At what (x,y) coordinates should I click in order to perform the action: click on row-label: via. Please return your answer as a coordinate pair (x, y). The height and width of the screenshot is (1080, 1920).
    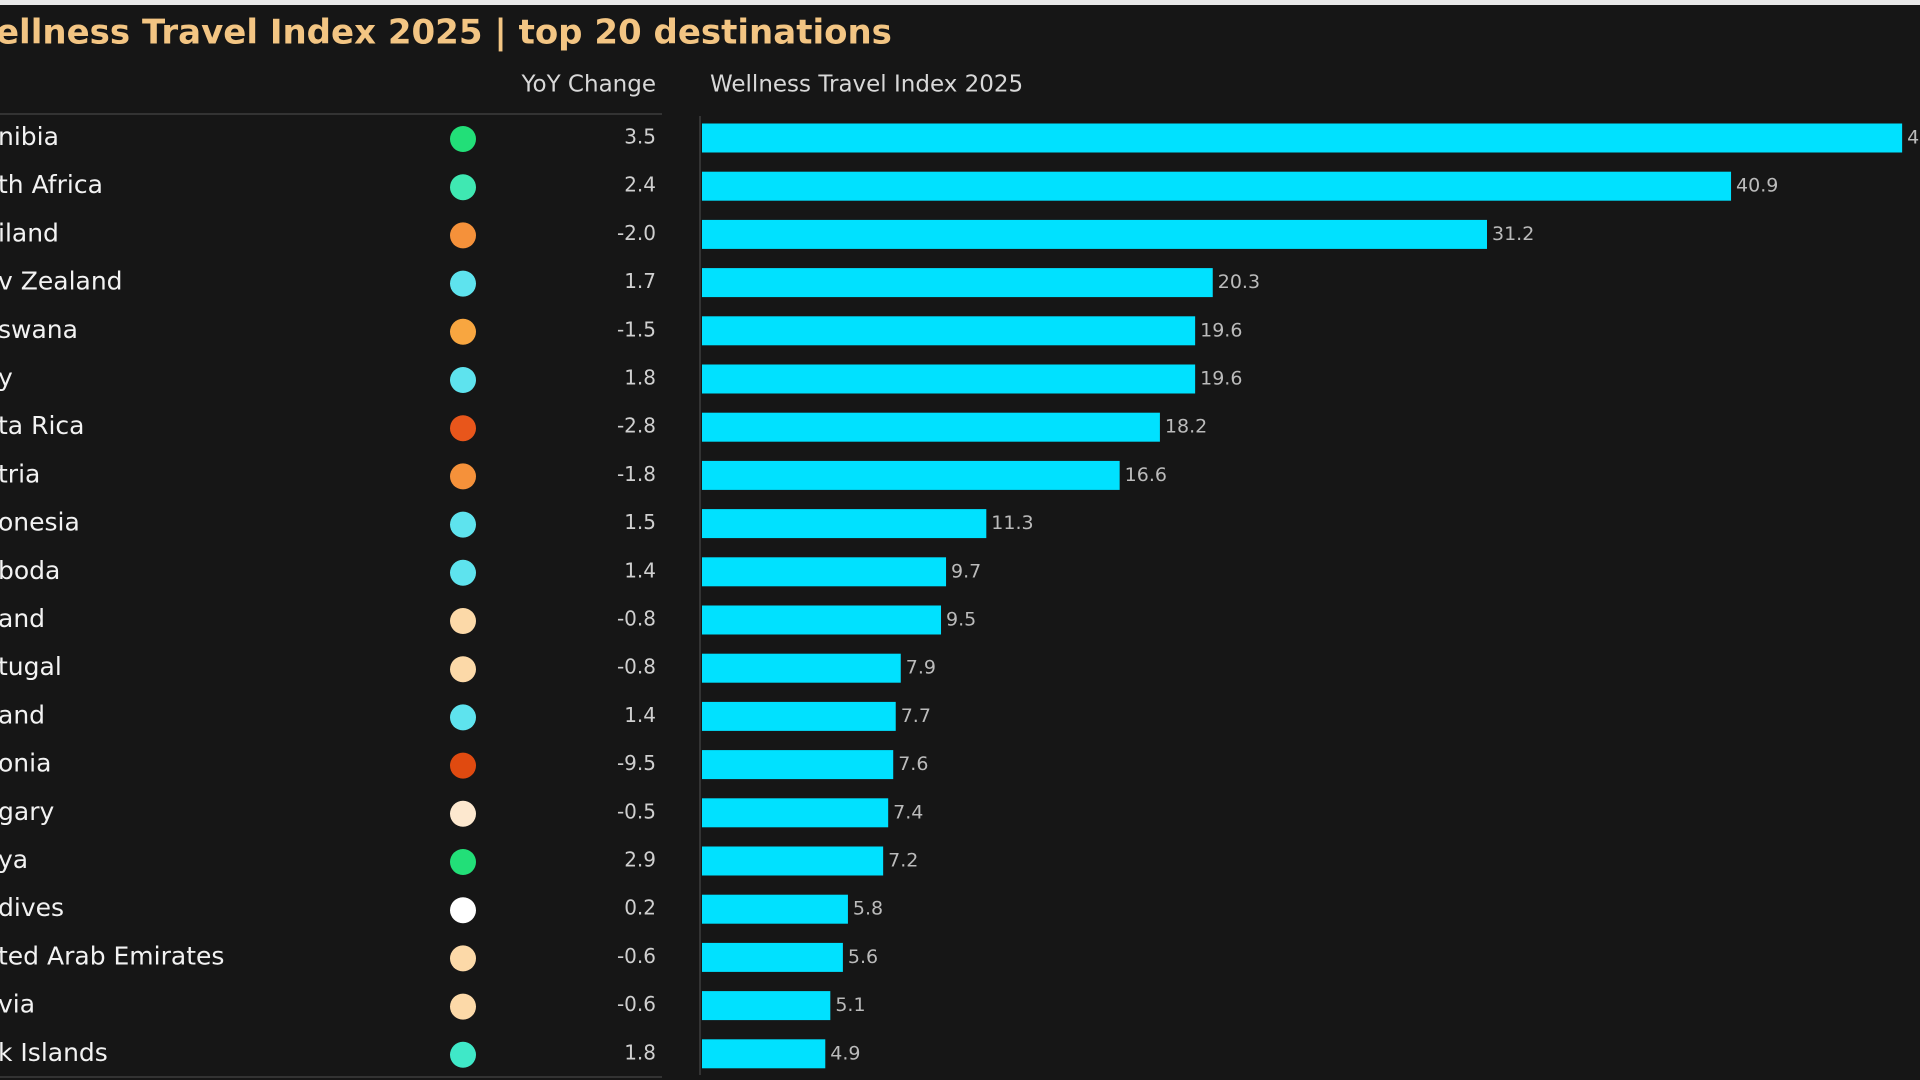
    Looking at the image, I should click on (17, 1004).